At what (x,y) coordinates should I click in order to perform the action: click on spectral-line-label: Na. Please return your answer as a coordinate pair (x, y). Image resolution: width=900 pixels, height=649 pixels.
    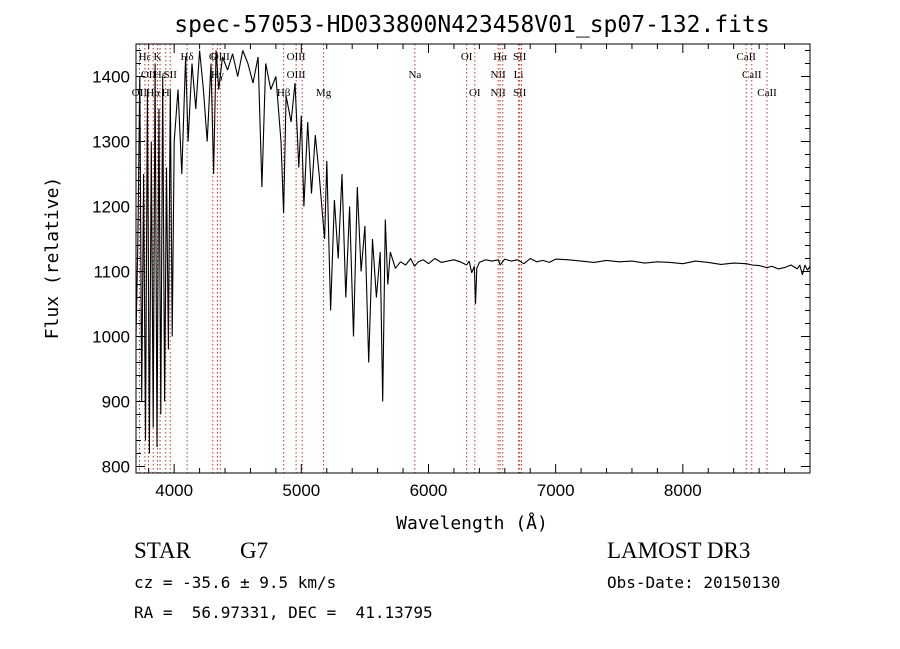
    Looking at the image, I should click on (414, 75).